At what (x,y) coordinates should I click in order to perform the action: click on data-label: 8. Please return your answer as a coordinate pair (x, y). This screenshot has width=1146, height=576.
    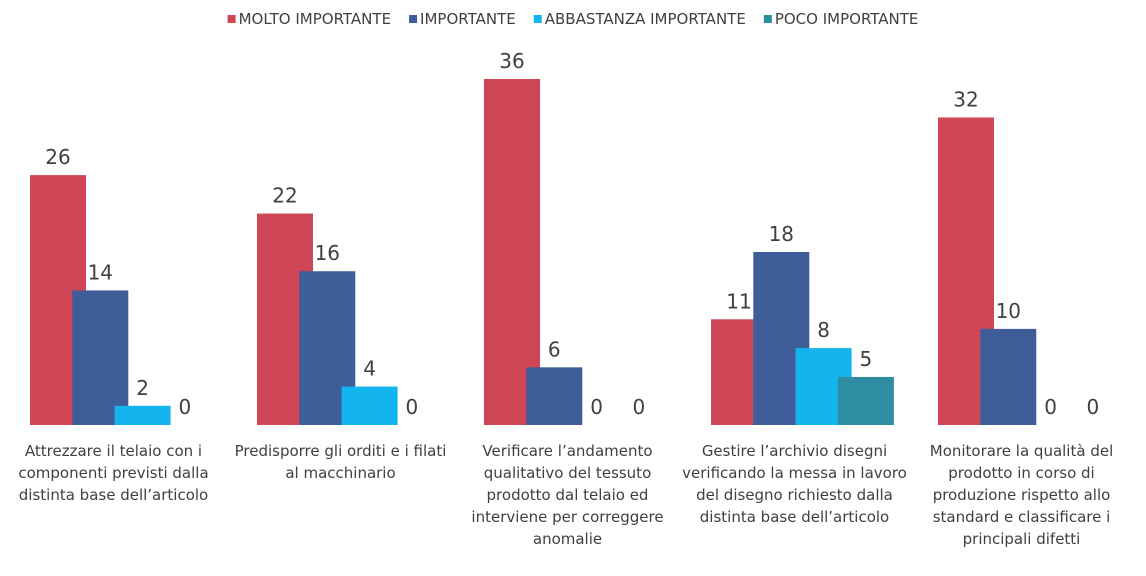
    Looking at the image, I should click on (823, 330).